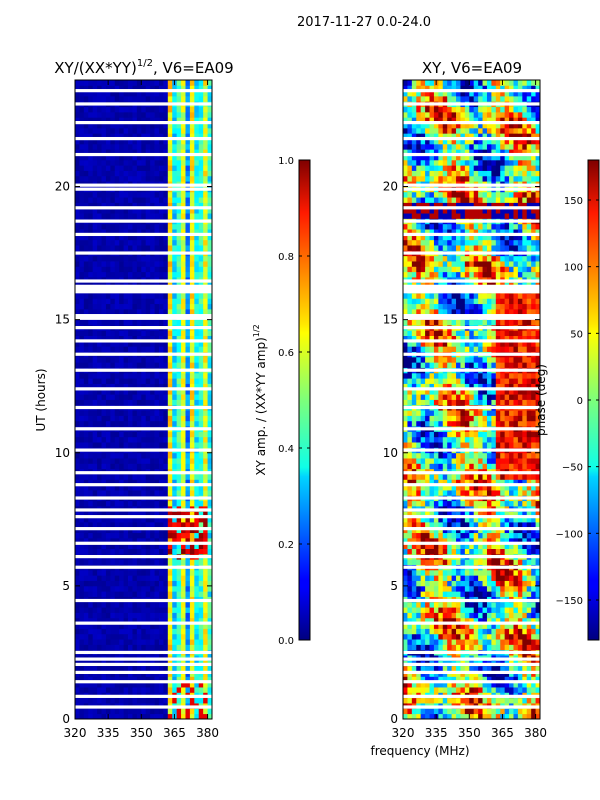 Image resolution: width=600 pixels, height=800 pixels. What do you see at coordinates (286, 257) in the screenshot?
I see `colorbar-tick-label: 0.8` at bounding box center [286, 257].